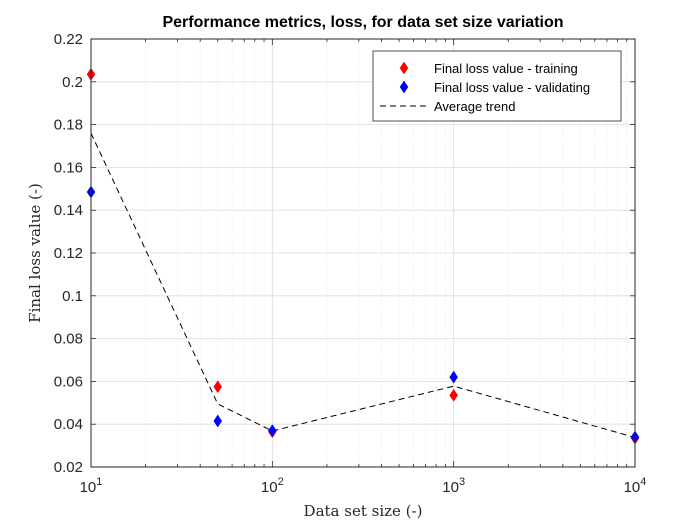 The image size is (700, 525). Describe the element at coordinates (453, 486) in the screenshot. I see `x-tick-label: 10³` at that location.